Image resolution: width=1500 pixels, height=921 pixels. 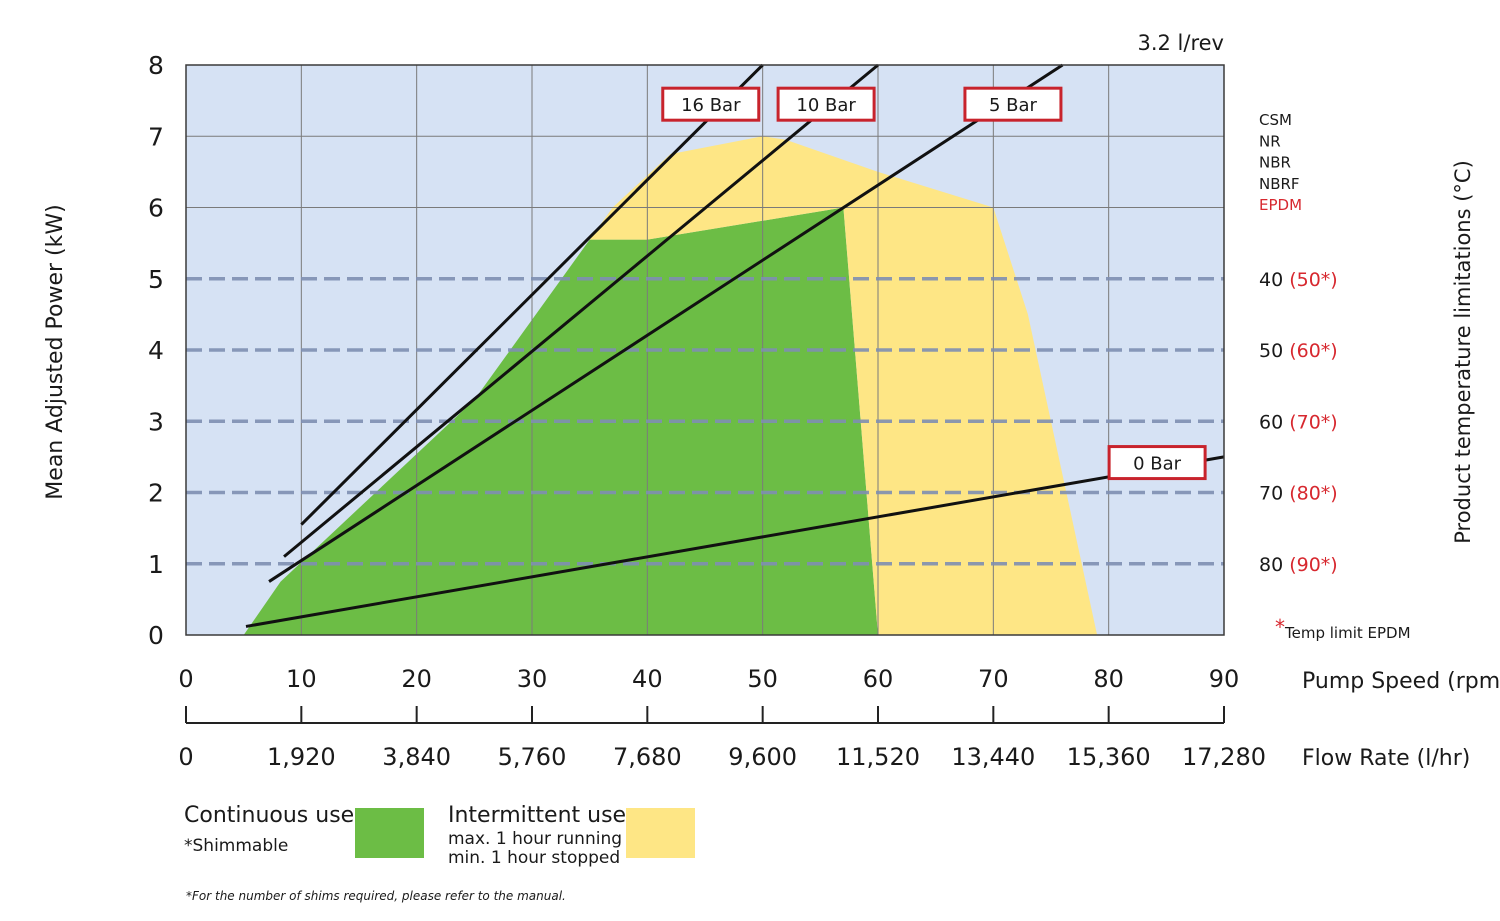 I want to click on elastomer-label: NBR, so click(x=1275, y=163).